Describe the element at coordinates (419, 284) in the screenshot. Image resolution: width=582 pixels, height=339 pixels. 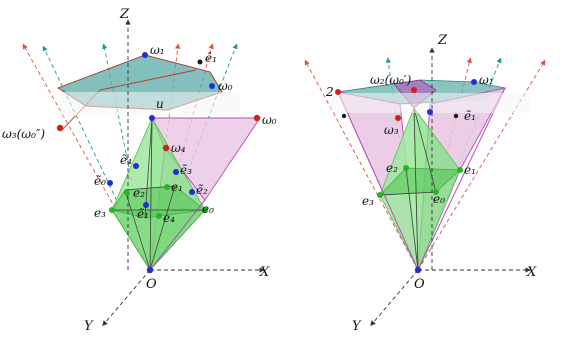
I see `right-origin-label: O` at that location.